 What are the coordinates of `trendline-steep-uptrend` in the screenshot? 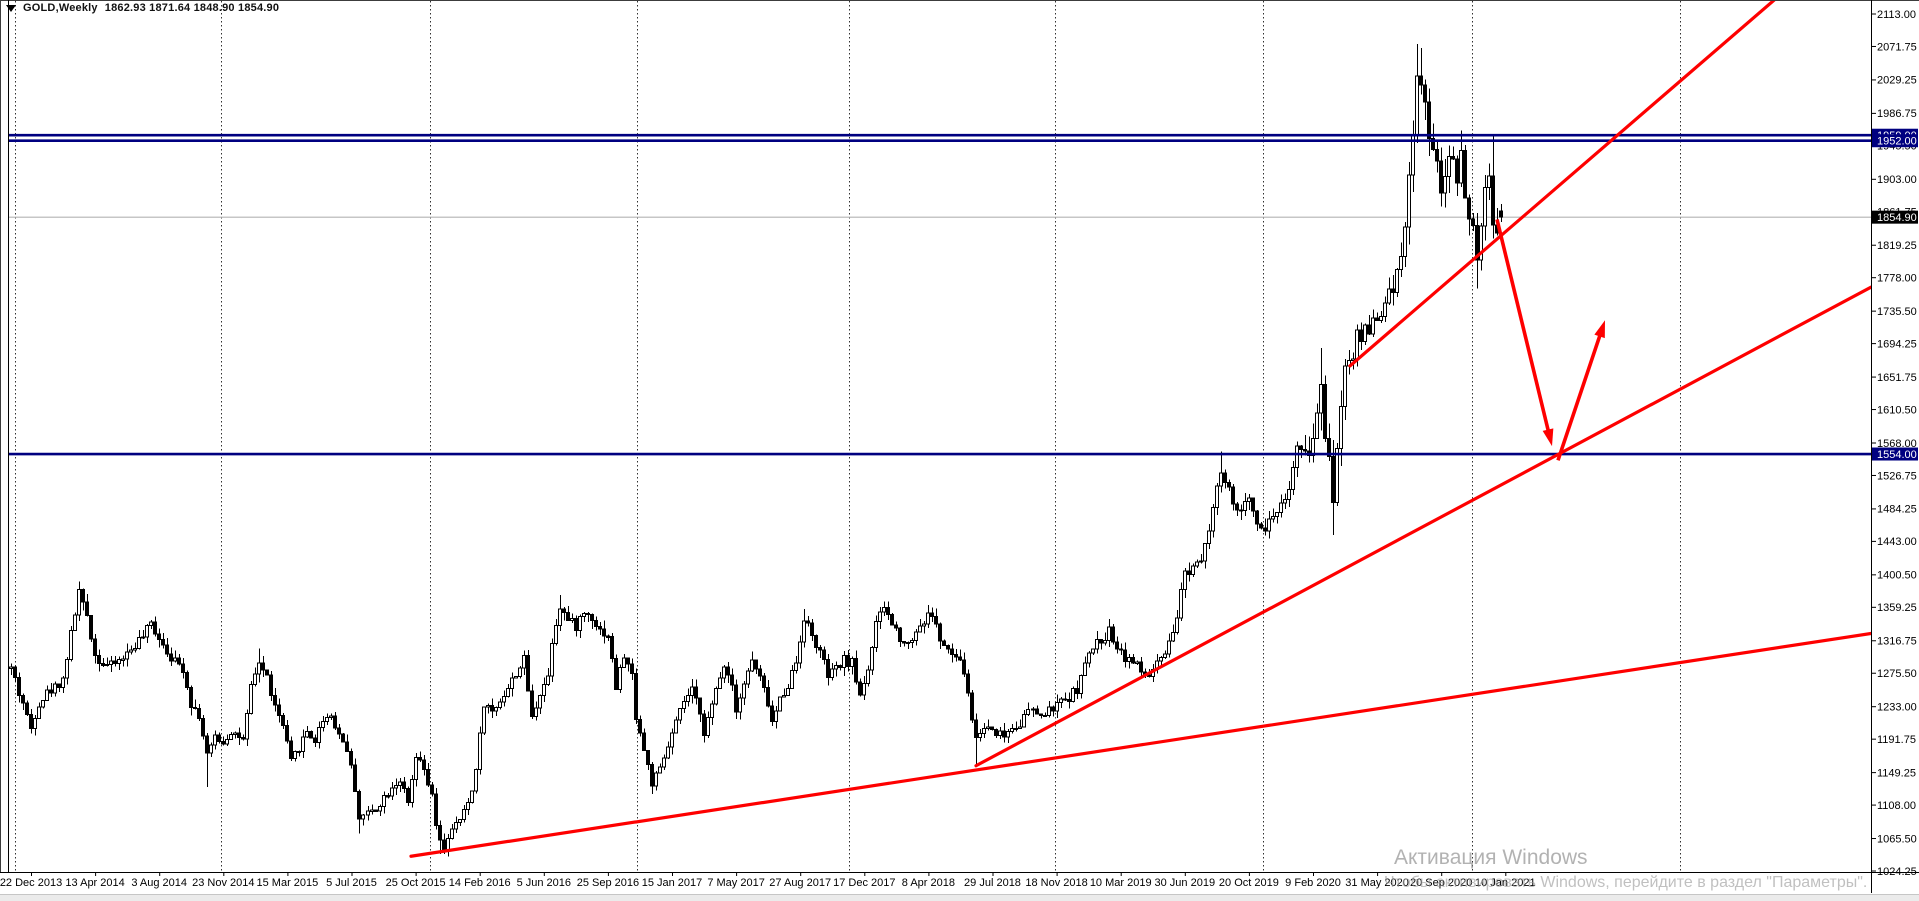 It's located at (1563, 184).